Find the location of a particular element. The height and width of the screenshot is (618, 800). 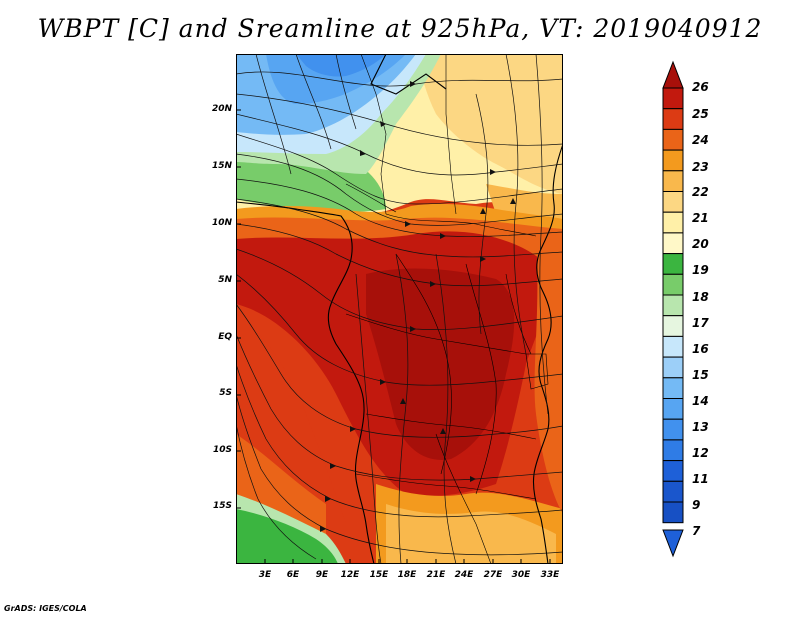

colorbar-label-25: 25 is located at coordinates (700, 114).